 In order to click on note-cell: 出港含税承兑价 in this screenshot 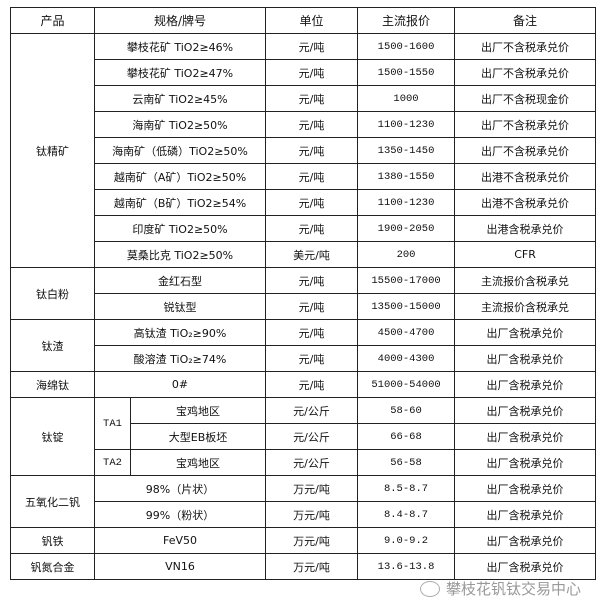, I will do `click(525, 228)`.